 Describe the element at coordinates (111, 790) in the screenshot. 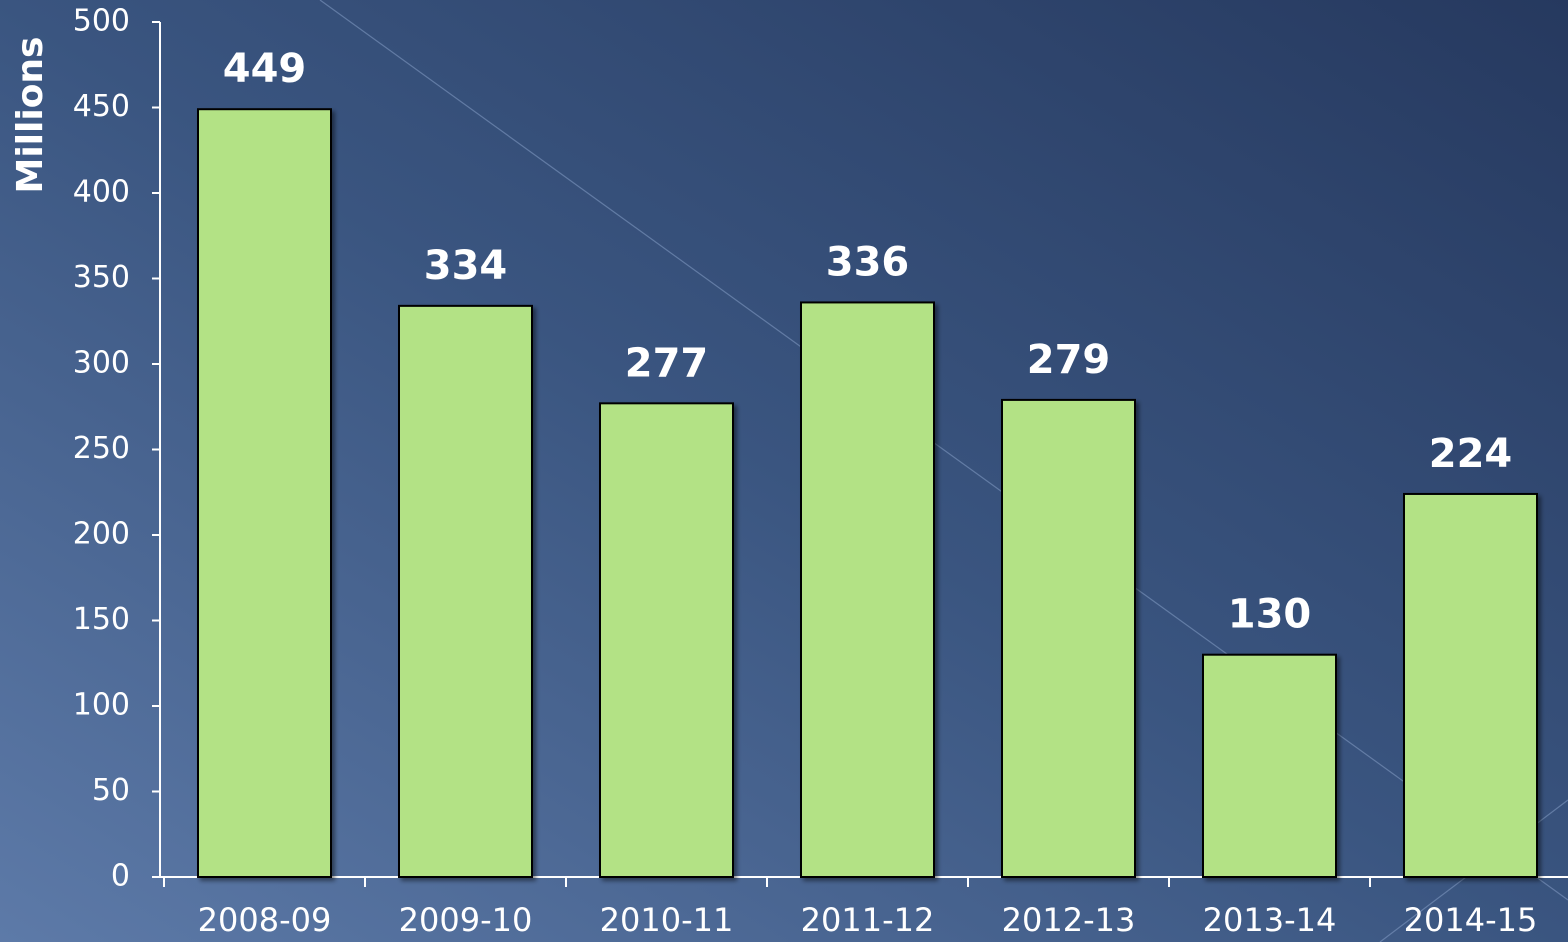

I see `y-tick-label: 50` at that location.